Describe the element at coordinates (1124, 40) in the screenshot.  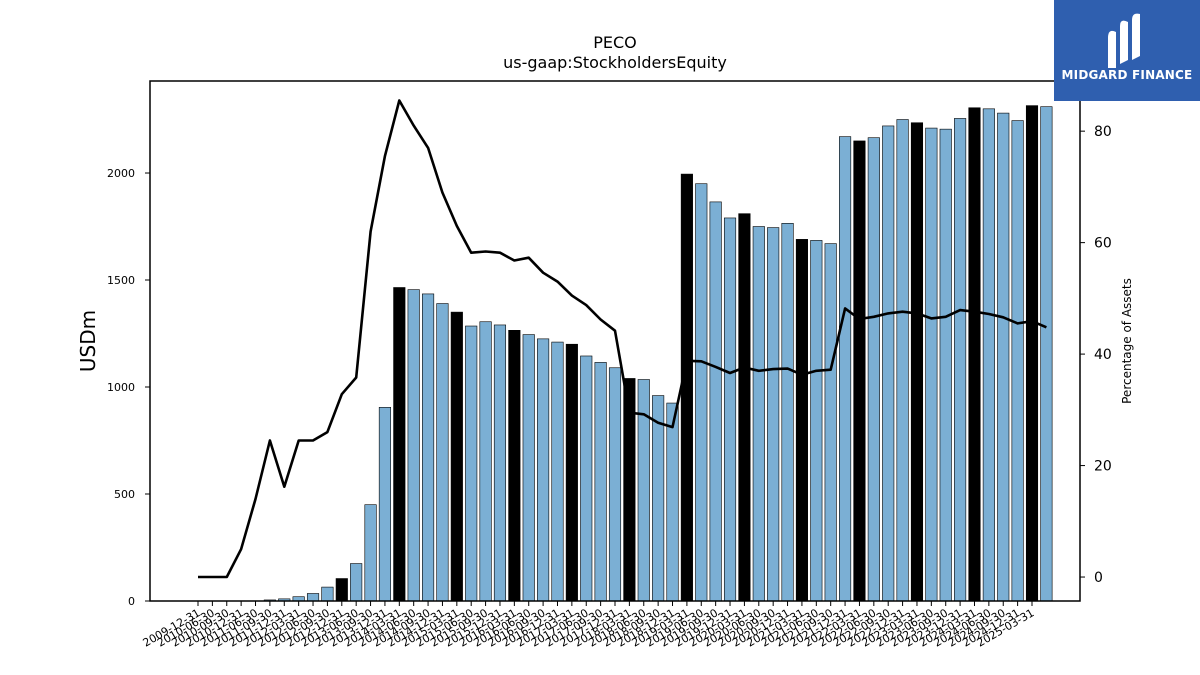
I see `logo-mark-icon` at that location.